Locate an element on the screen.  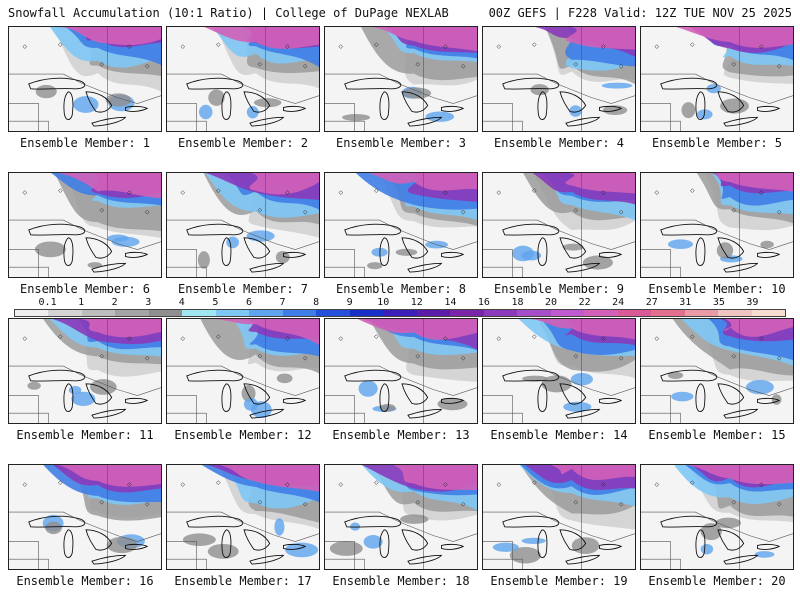
ensemble-panel: Ensemble Member: 1 is located at coordinates (85, 92).